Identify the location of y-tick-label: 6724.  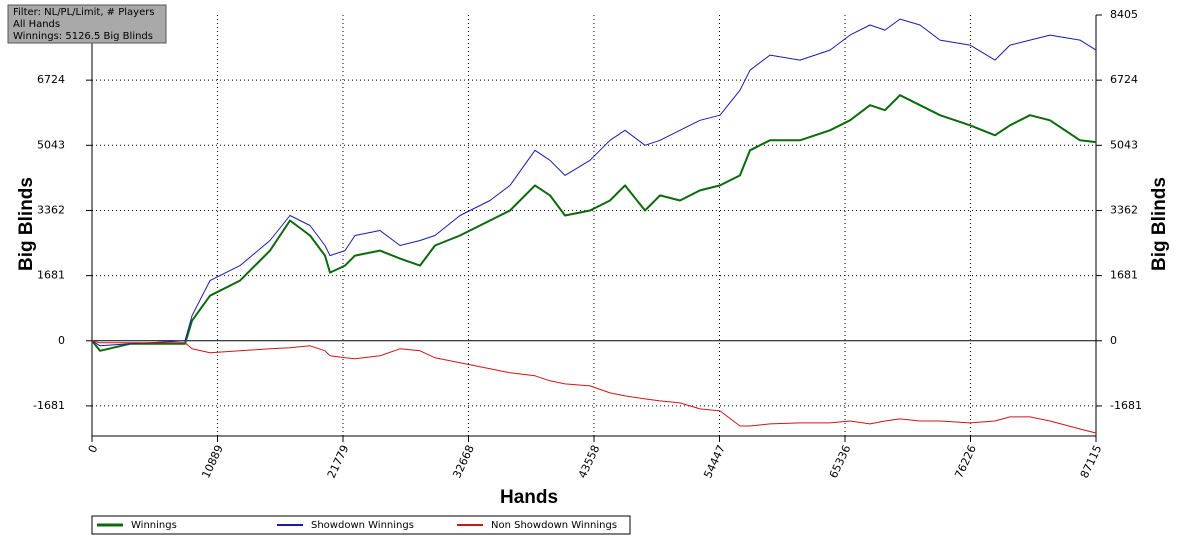
(51, 79).